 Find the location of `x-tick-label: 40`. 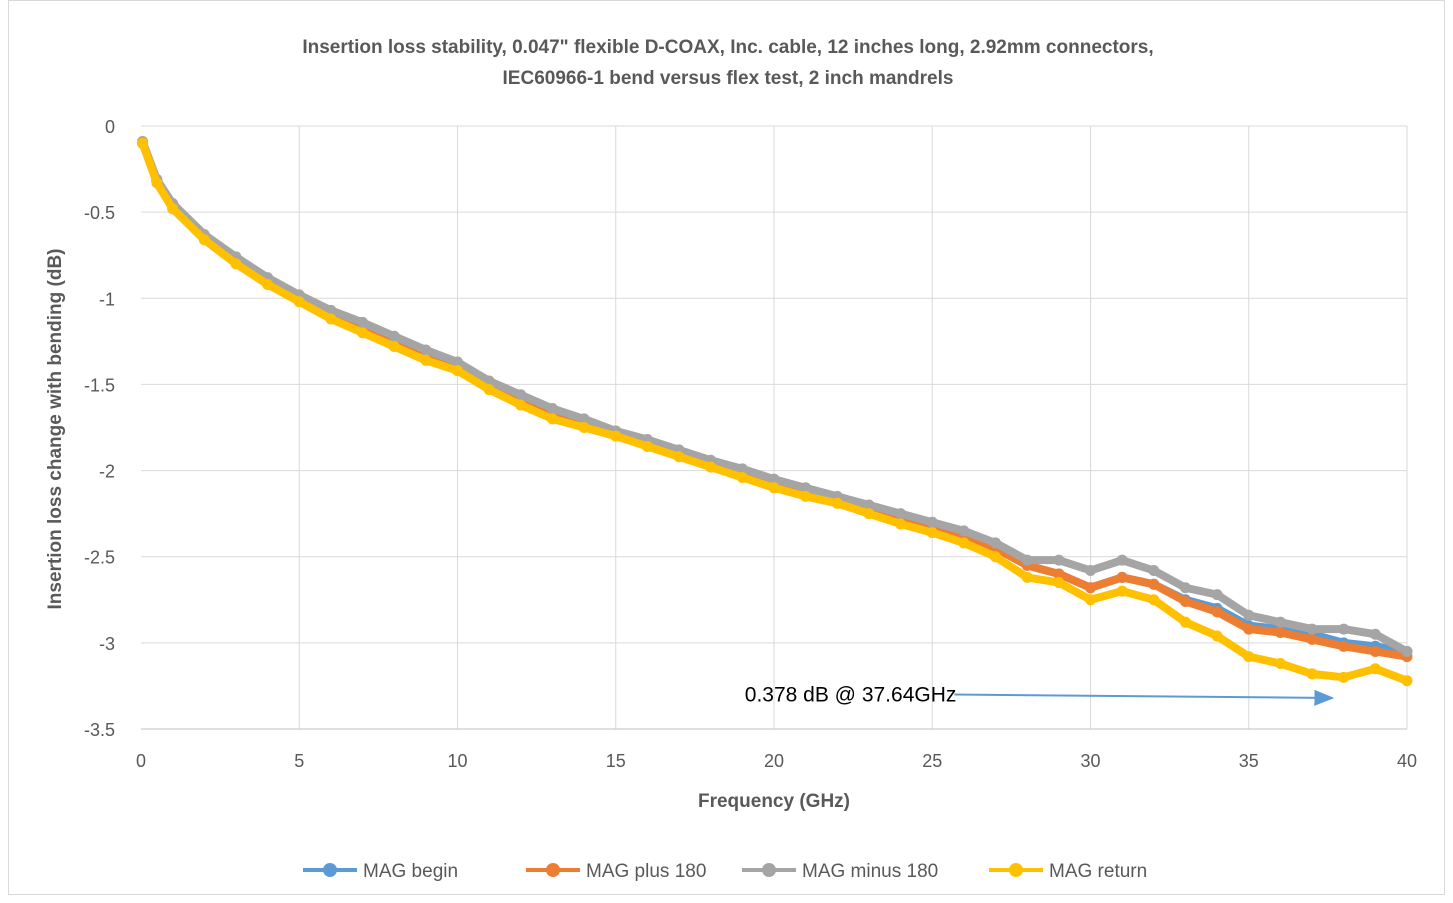

x-tick-label: 40 is located at coordinates (1407, 761).